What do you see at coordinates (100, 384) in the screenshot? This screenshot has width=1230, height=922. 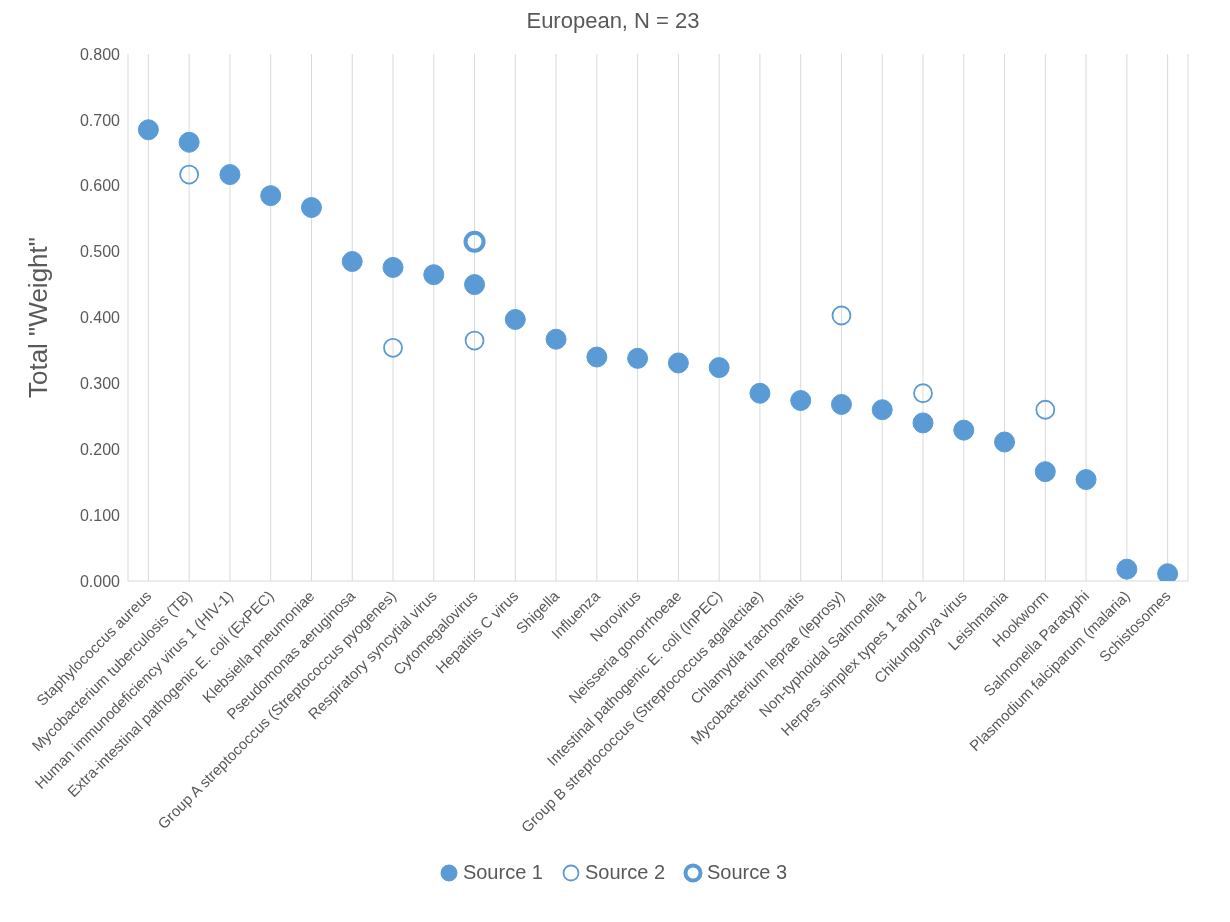 I see `y-tick-label: 0.300` at bounding box center [100, 384].